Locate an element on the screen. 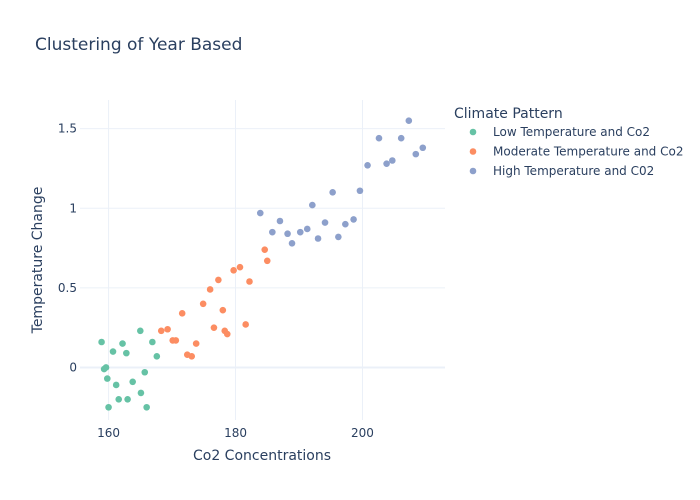 This screenshot has height=500, width=700. legend-item: Moderate Temperature and Co2 is located at coordinates (576, 152).